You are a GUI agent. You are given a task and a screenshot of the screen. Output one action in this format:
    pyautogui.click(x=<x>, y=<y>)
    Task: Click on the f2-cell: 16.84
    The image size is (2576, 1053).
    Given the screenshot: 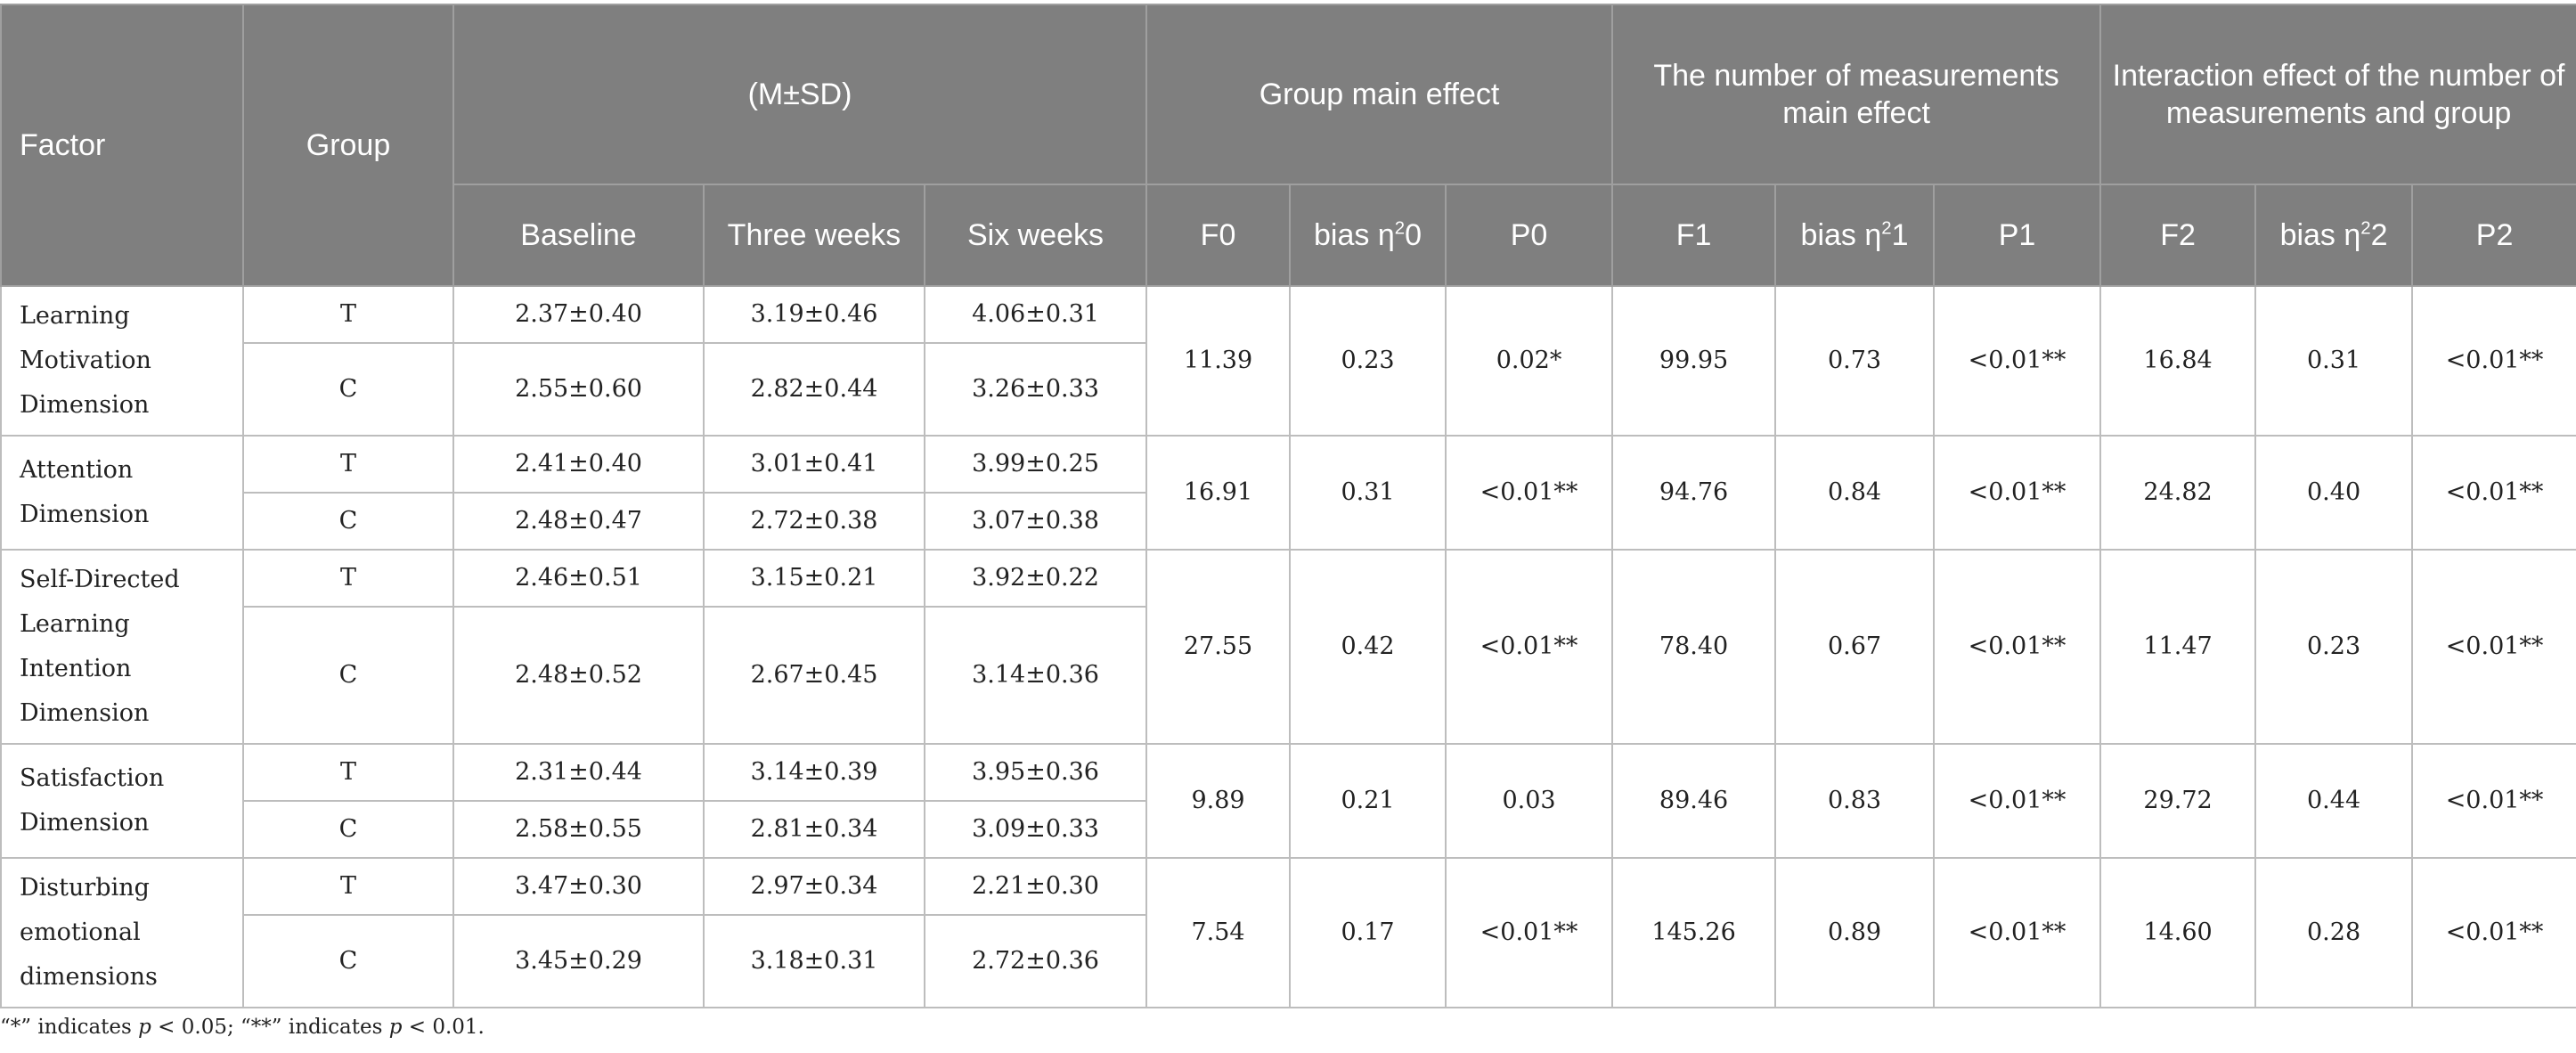 What is the action you would take?
    pyautogui.click(x=2178, y=361)
    